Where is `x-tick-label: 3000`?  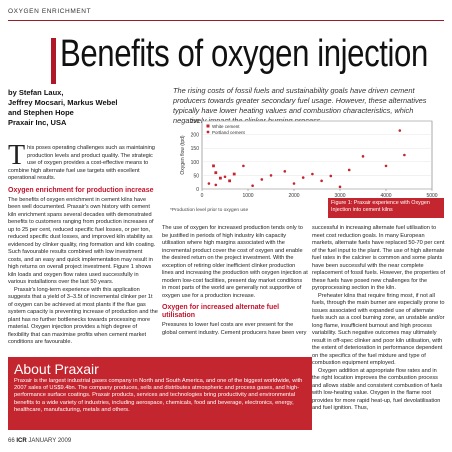 x-tick-label: 3000 is located at coordinates (339, 196).